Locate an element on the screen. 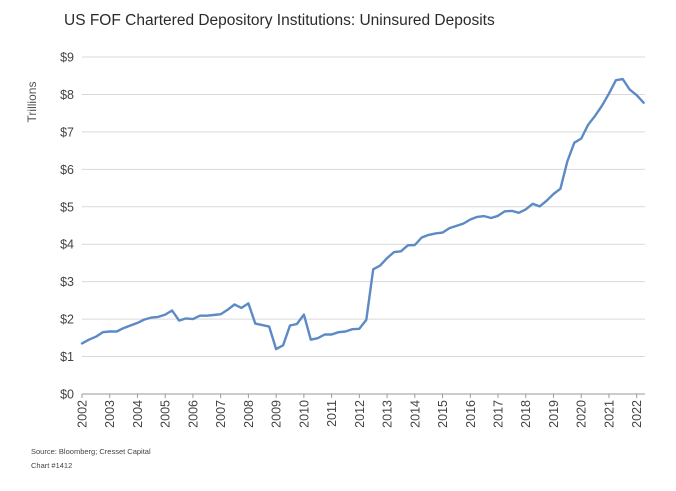 The height and width of the screenshot is (491, 676). chart-number: Chart #1412 is located at coordinates (52, 465).